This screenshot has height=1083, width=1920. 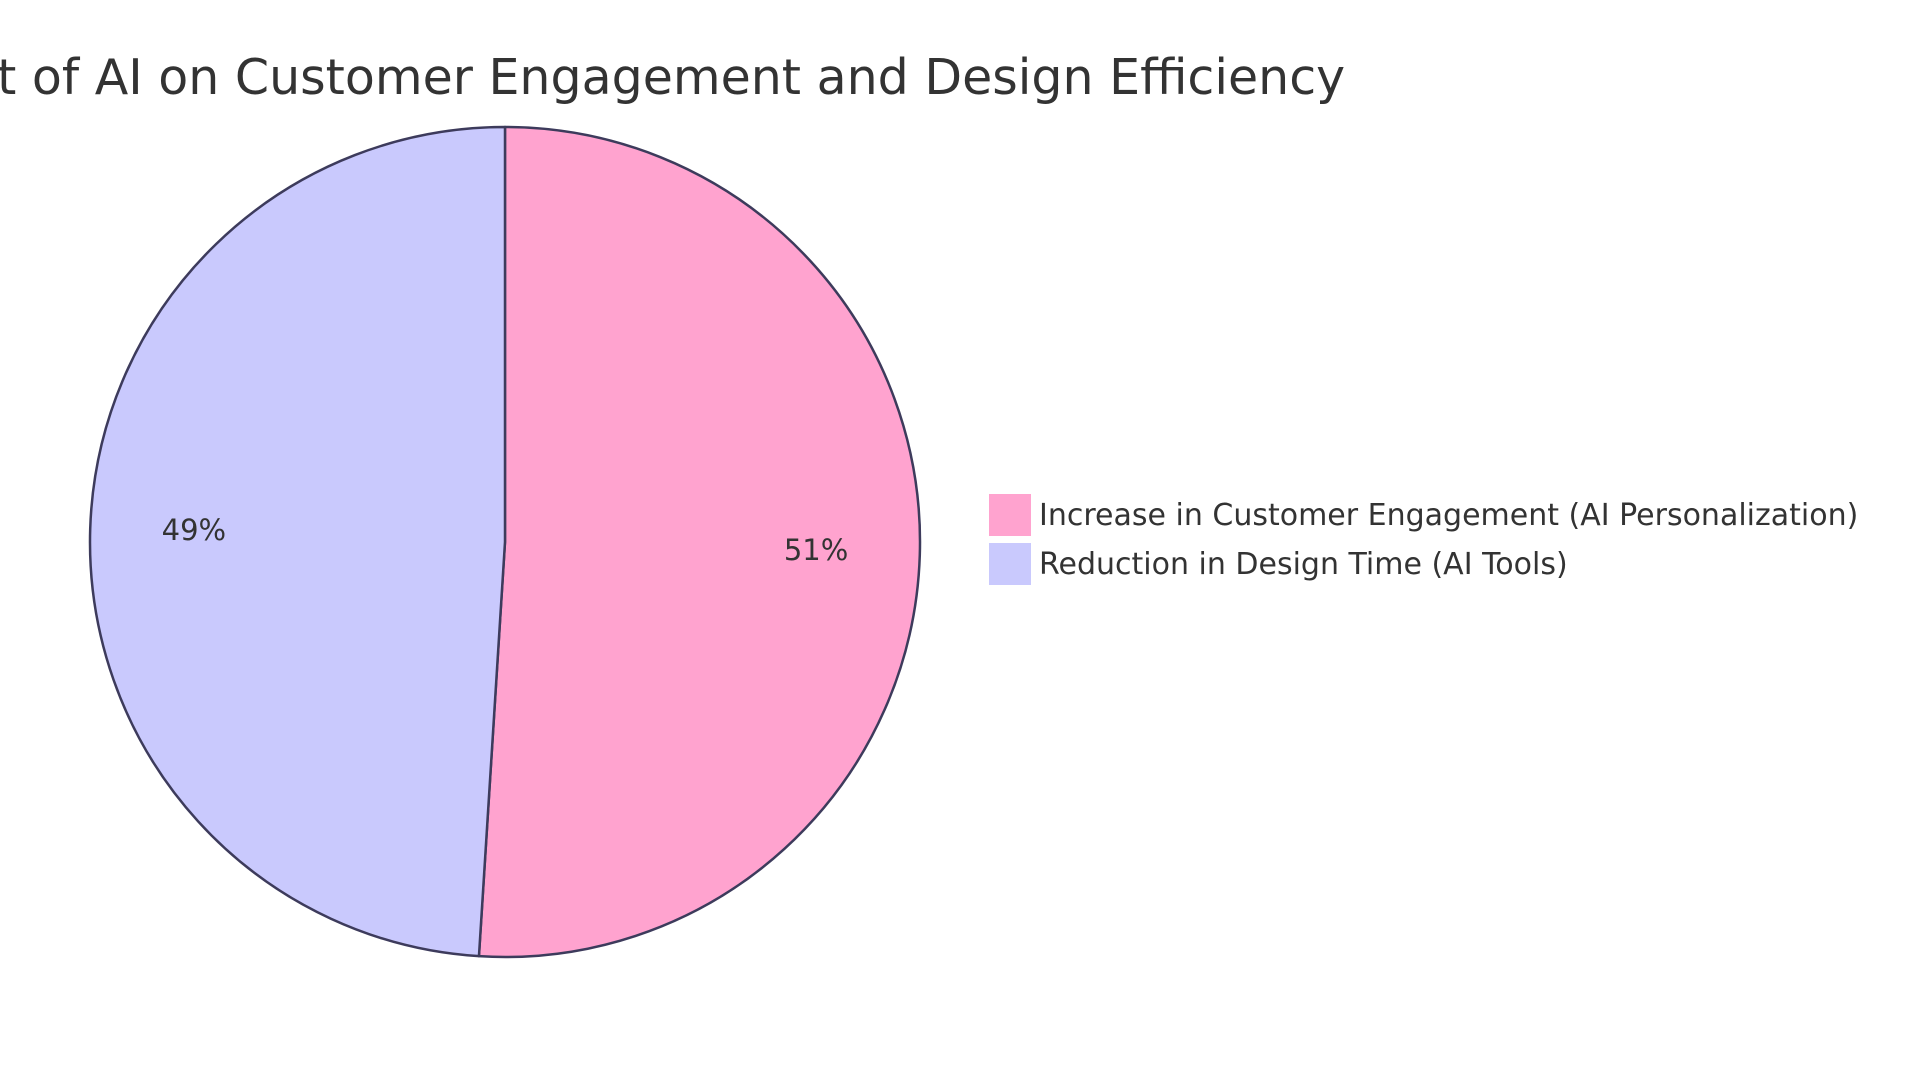 I want to click on pie-slice-labels: 51% 49%, so click(x=505, y=540).